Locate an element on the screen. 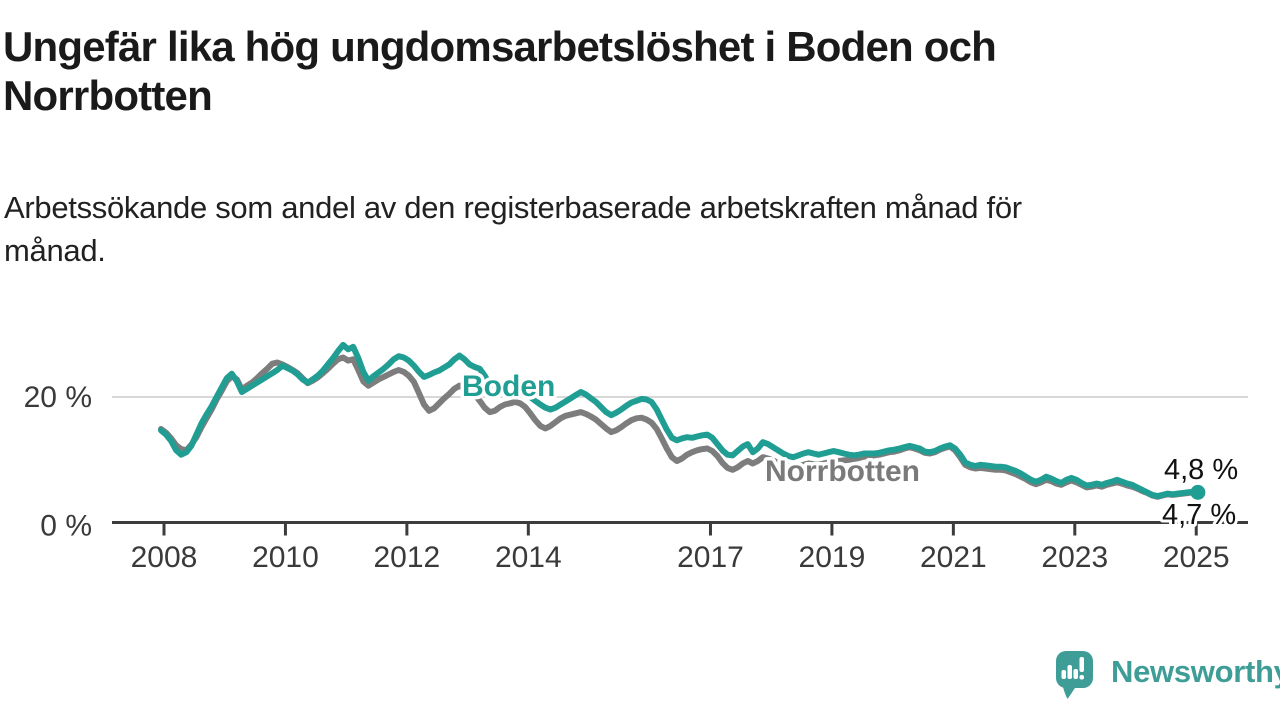 The image size is (1280, 720). x-tick-label-2012: 2012 is located at coordinates (407, 557).